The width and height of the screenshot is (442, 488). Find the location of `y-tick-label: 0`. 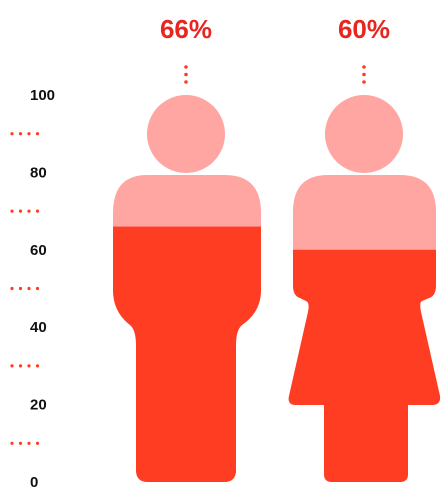

y-tick-label: 0 is located at coordinates (34, 481).